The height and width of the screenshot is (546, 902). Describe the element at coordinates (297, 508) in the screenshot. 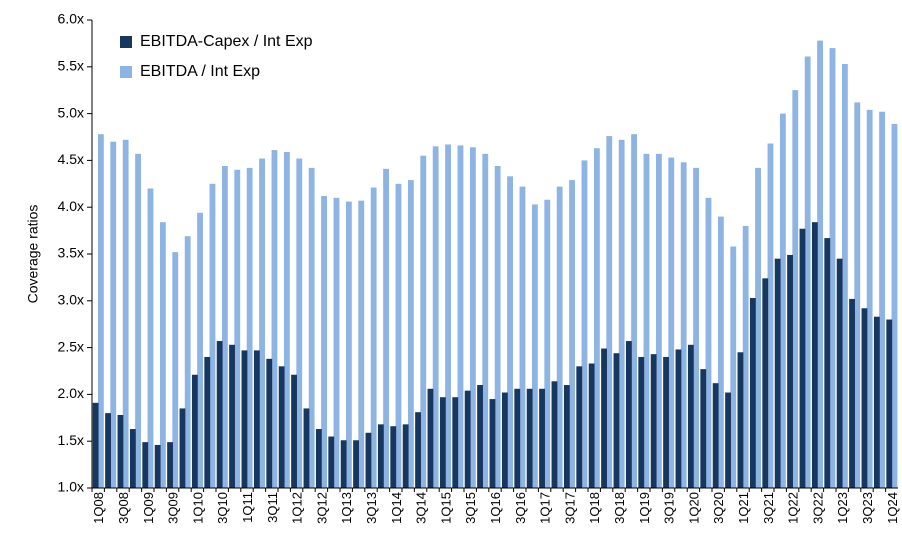

I see `x-tick-label: 1Q12` at that location.